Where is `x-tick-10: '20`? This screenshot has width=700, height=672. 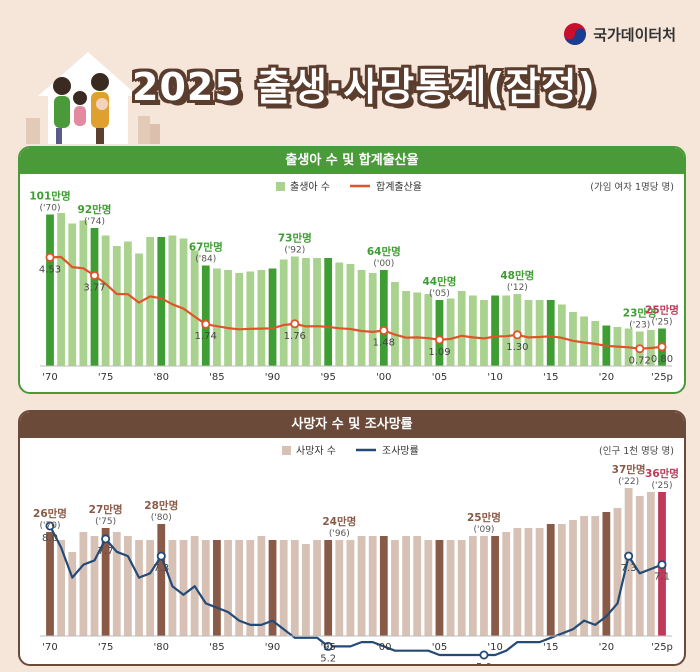
x-tick-10: '20 is located at coordinates (606, 377).